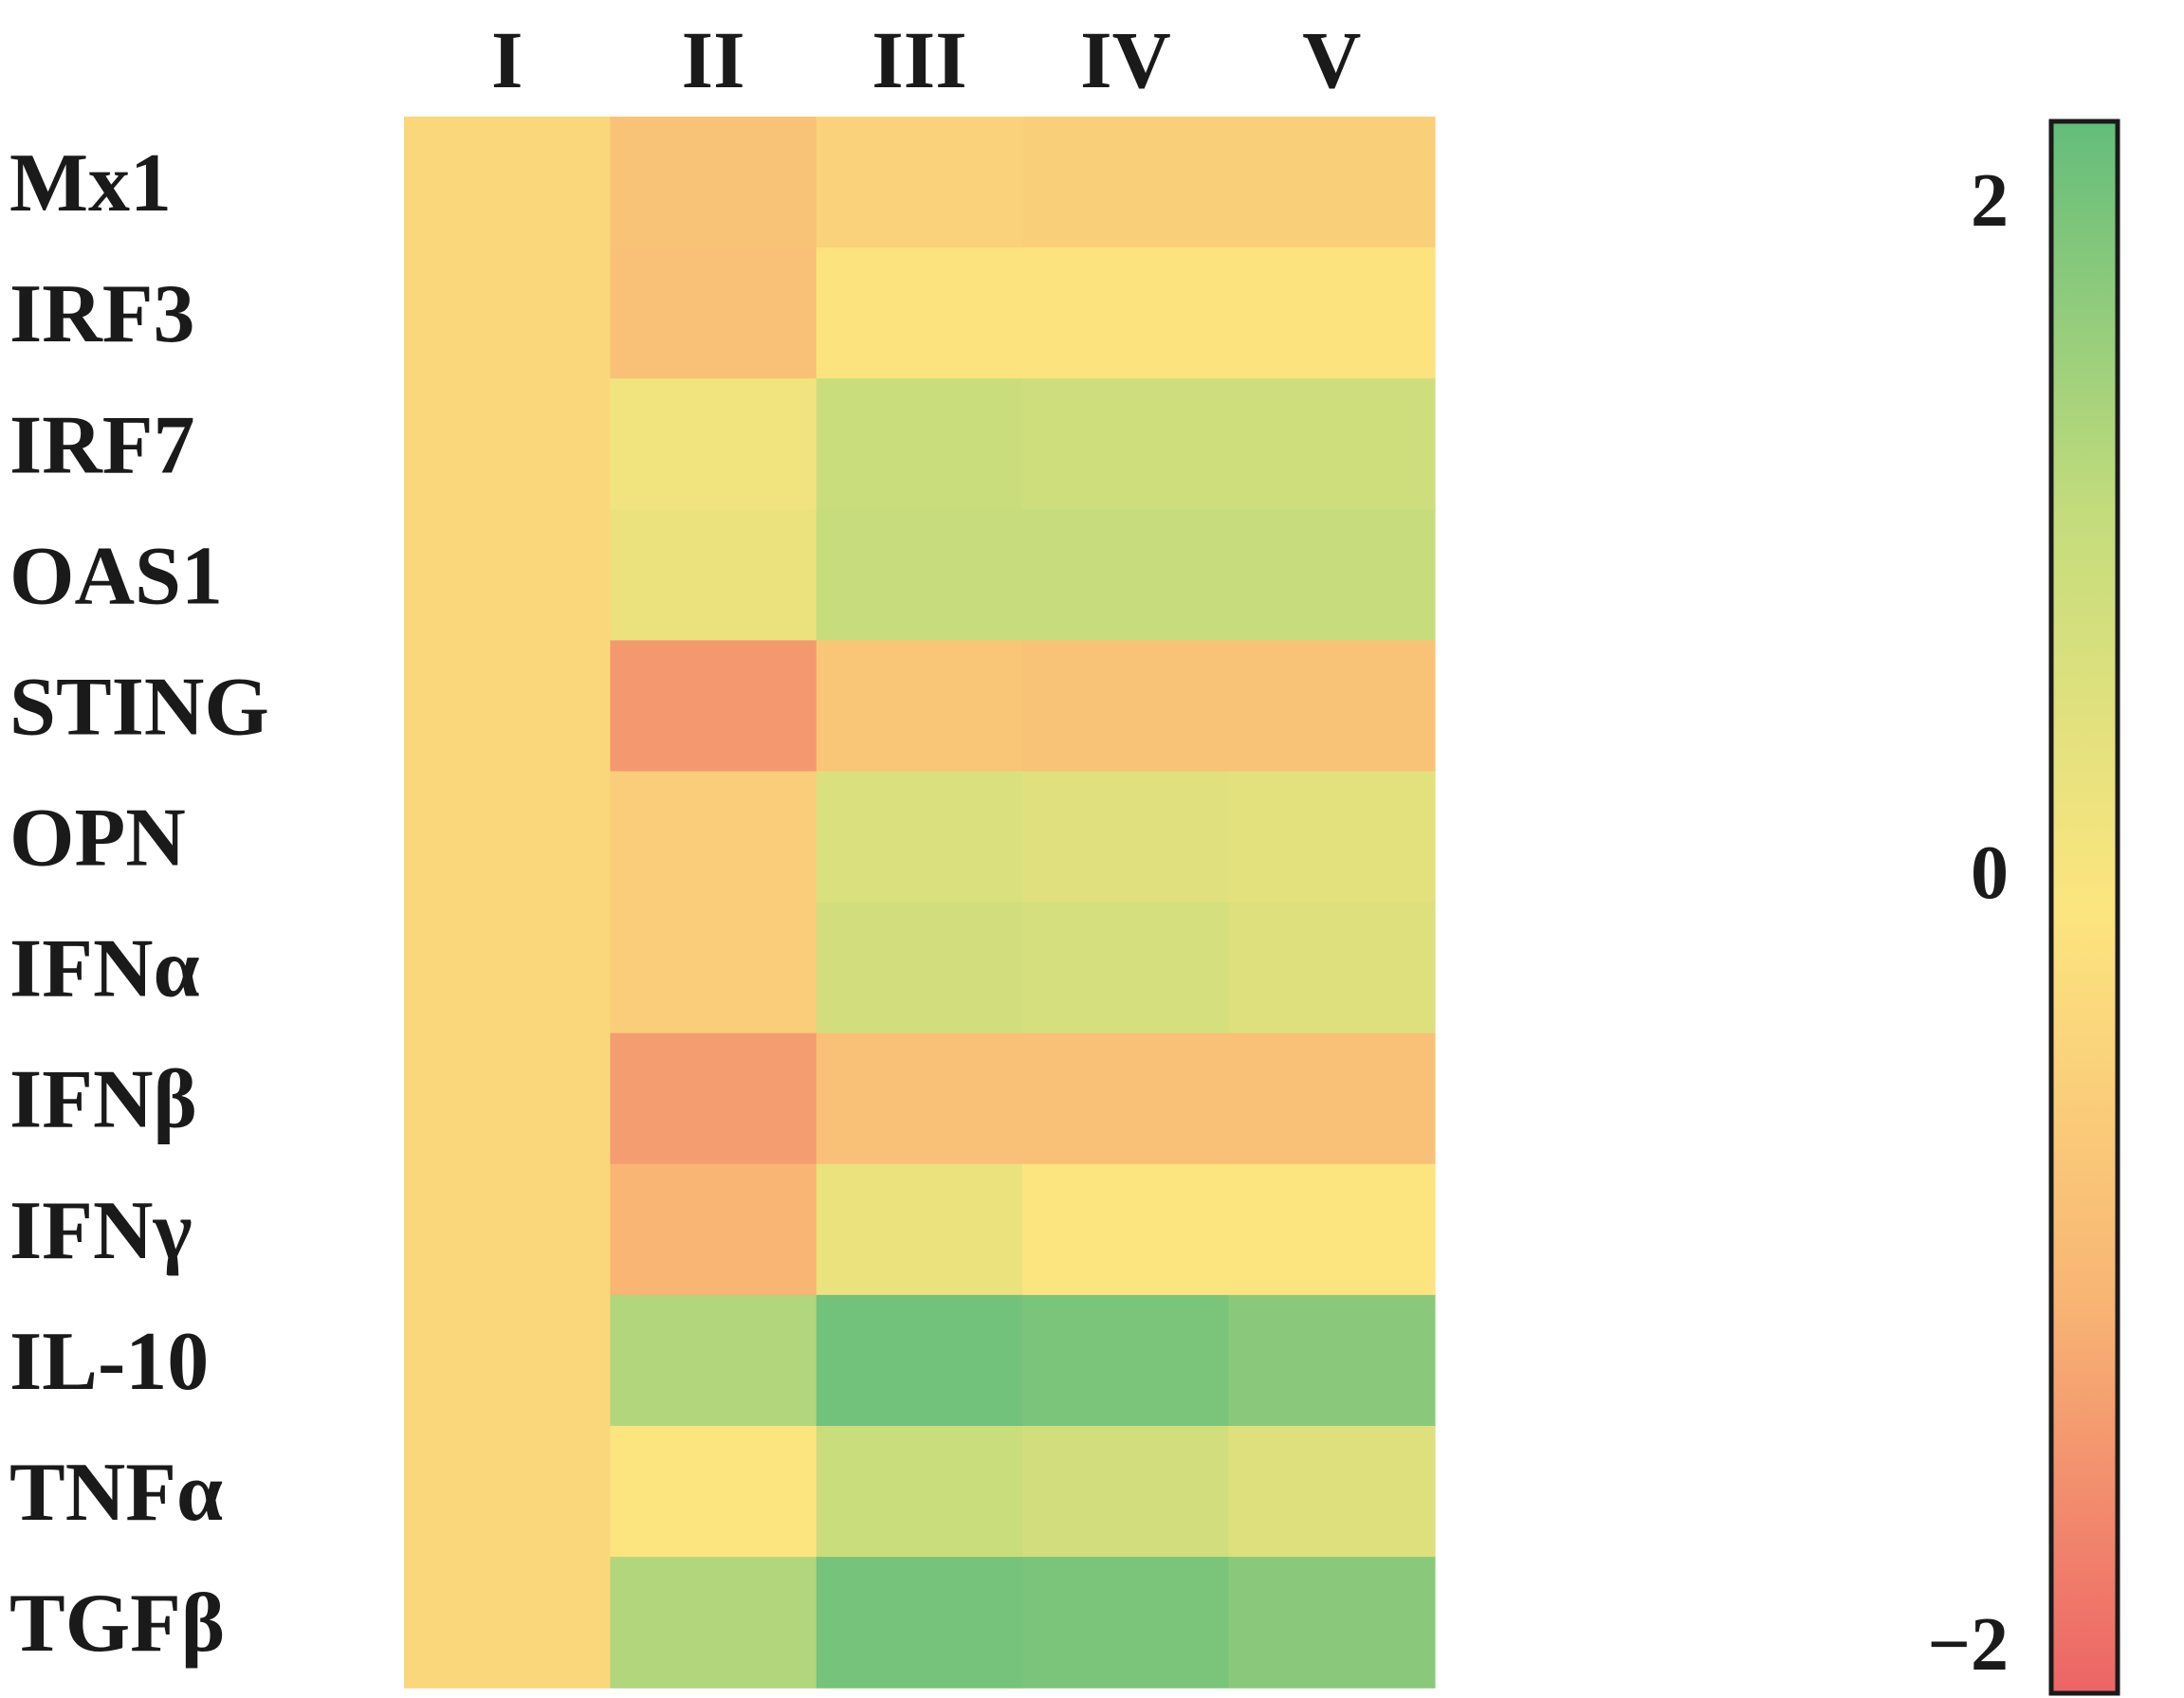 The image size is (2184, 1698). Describe the element at coordinates (1990, 201) in the screenshot. I see `colorbar-tick-label: 2` at that location.